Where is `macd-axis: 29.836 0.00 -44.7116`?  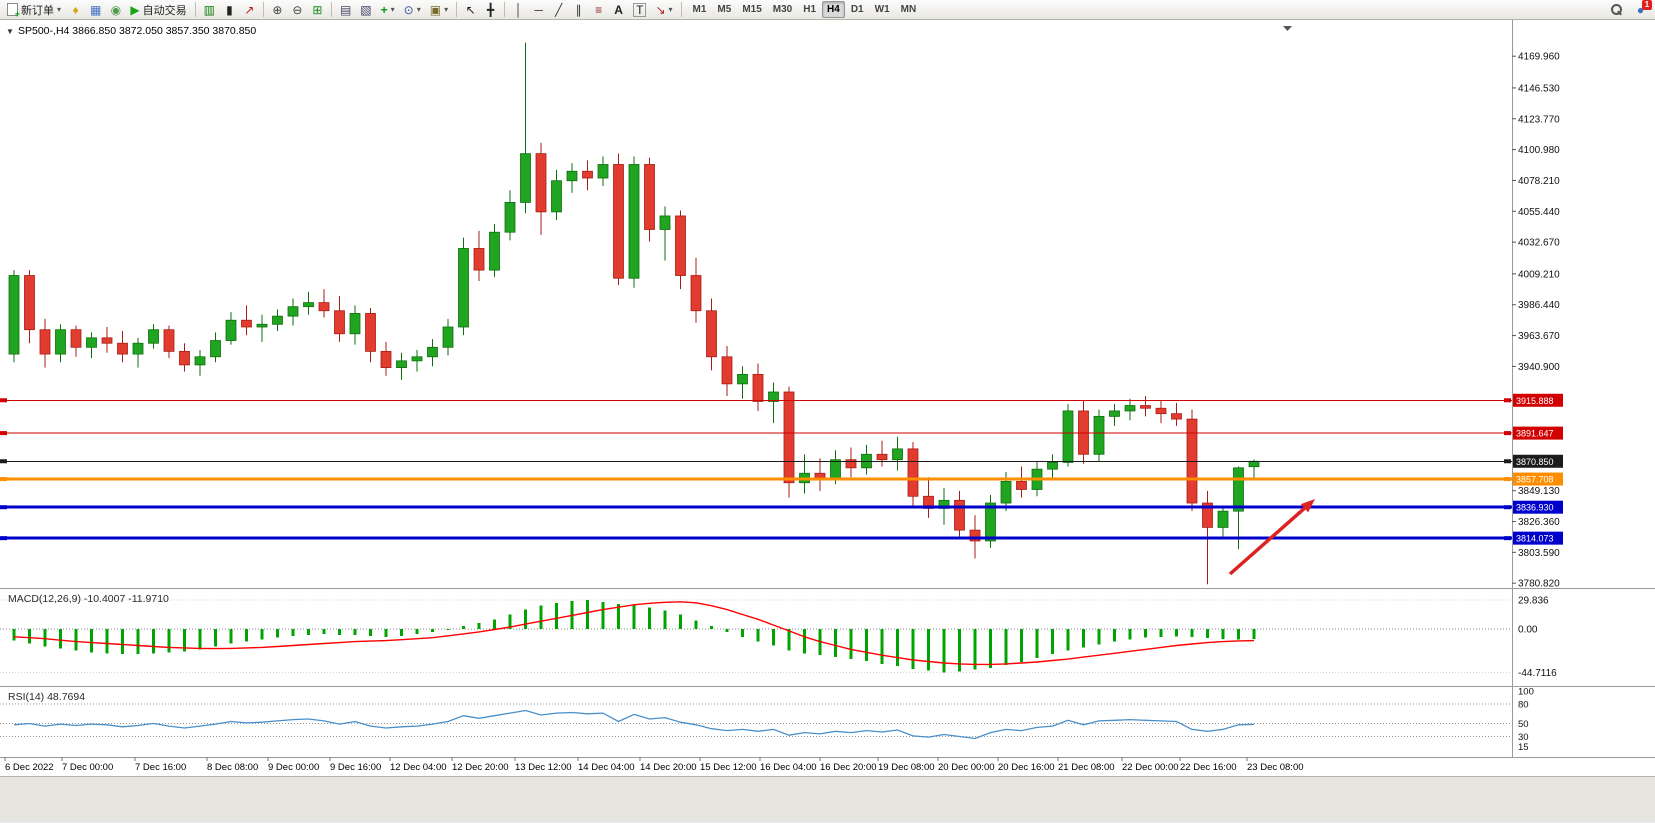 macd-axis: 29.836 0.00 -44.7116 is located at coordinates (1537, 637).